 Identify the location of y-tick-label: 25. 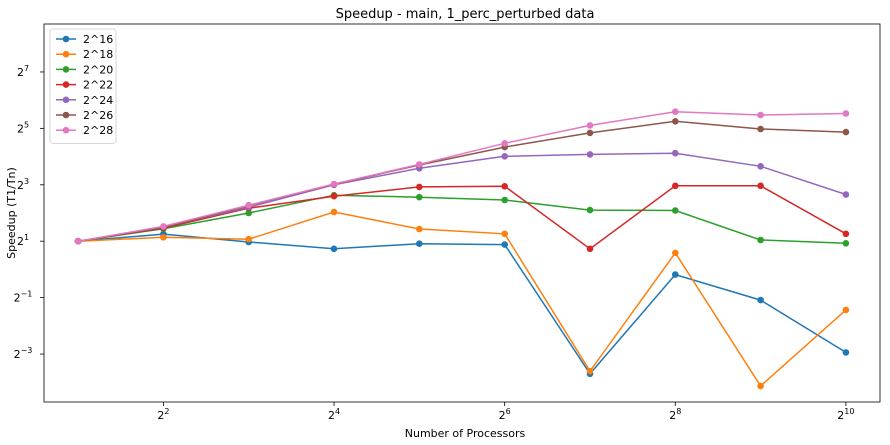
(23, 127).